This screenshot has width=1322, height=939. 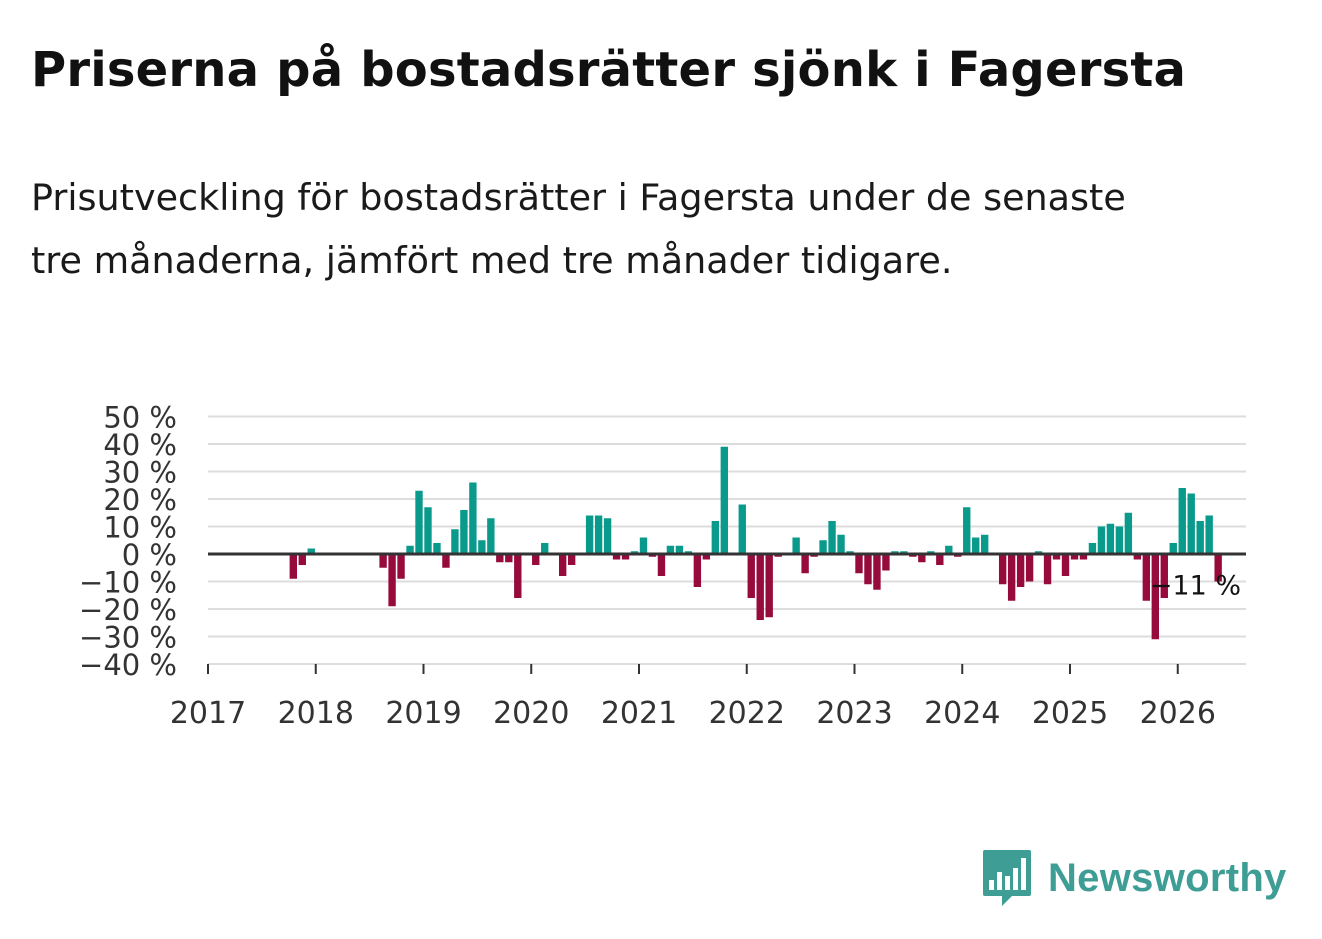 I want to click on bars, so click(x=755, y=543).